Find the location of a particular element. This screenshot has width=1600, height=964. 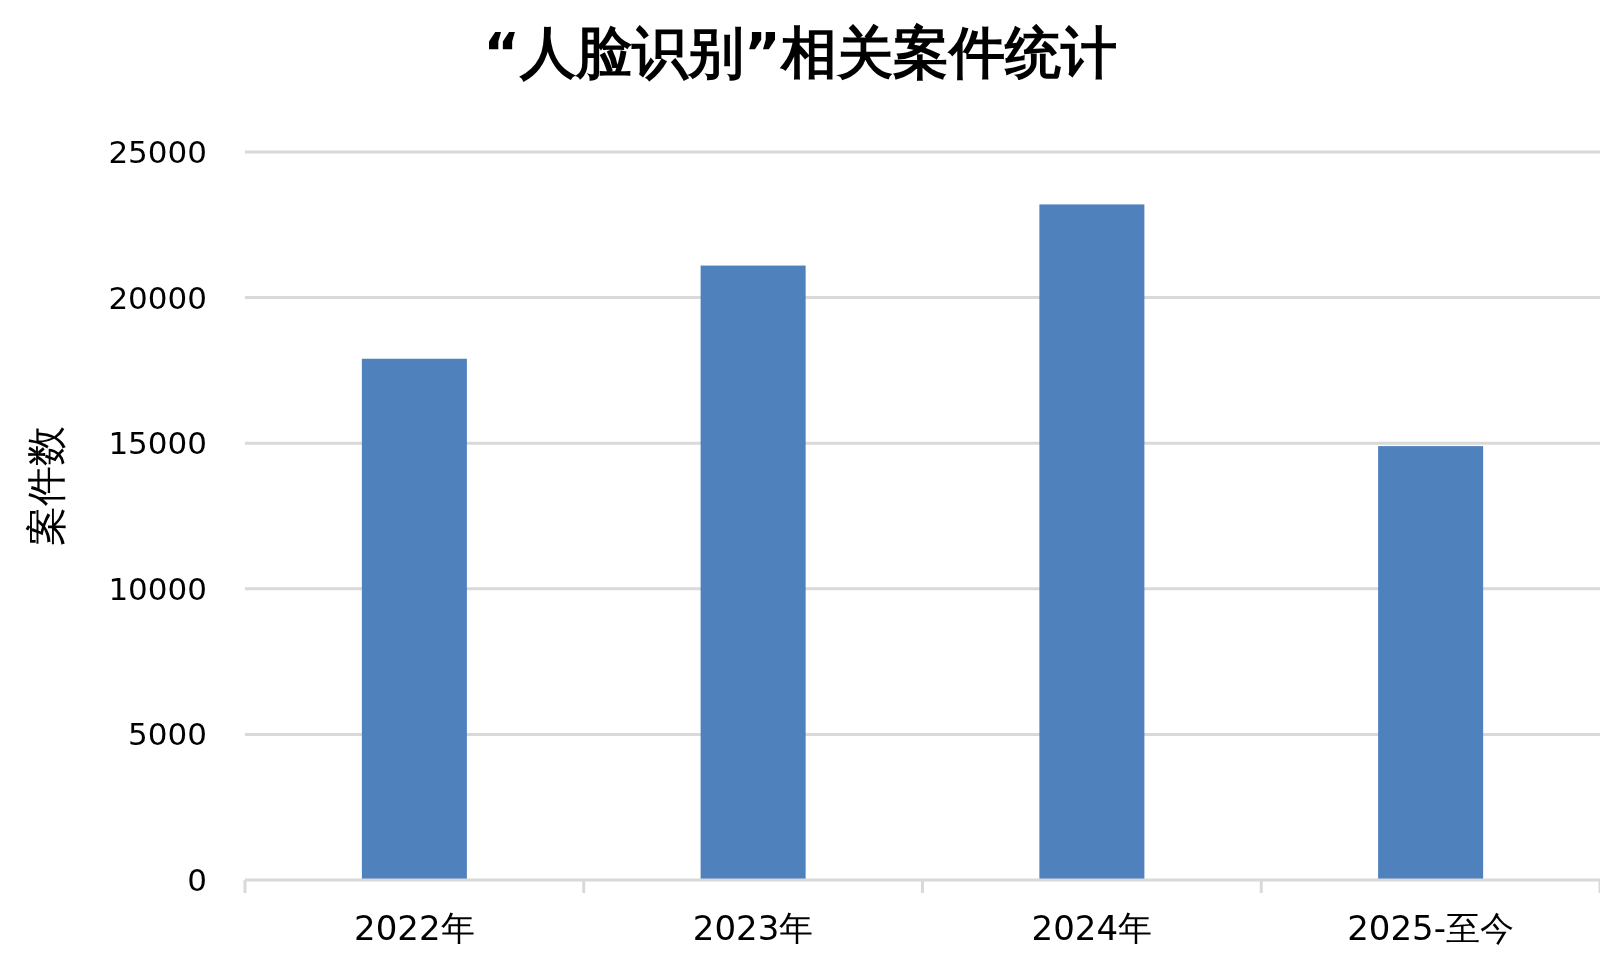

y-tick-label: 0 is located at coordinates (197, 880).